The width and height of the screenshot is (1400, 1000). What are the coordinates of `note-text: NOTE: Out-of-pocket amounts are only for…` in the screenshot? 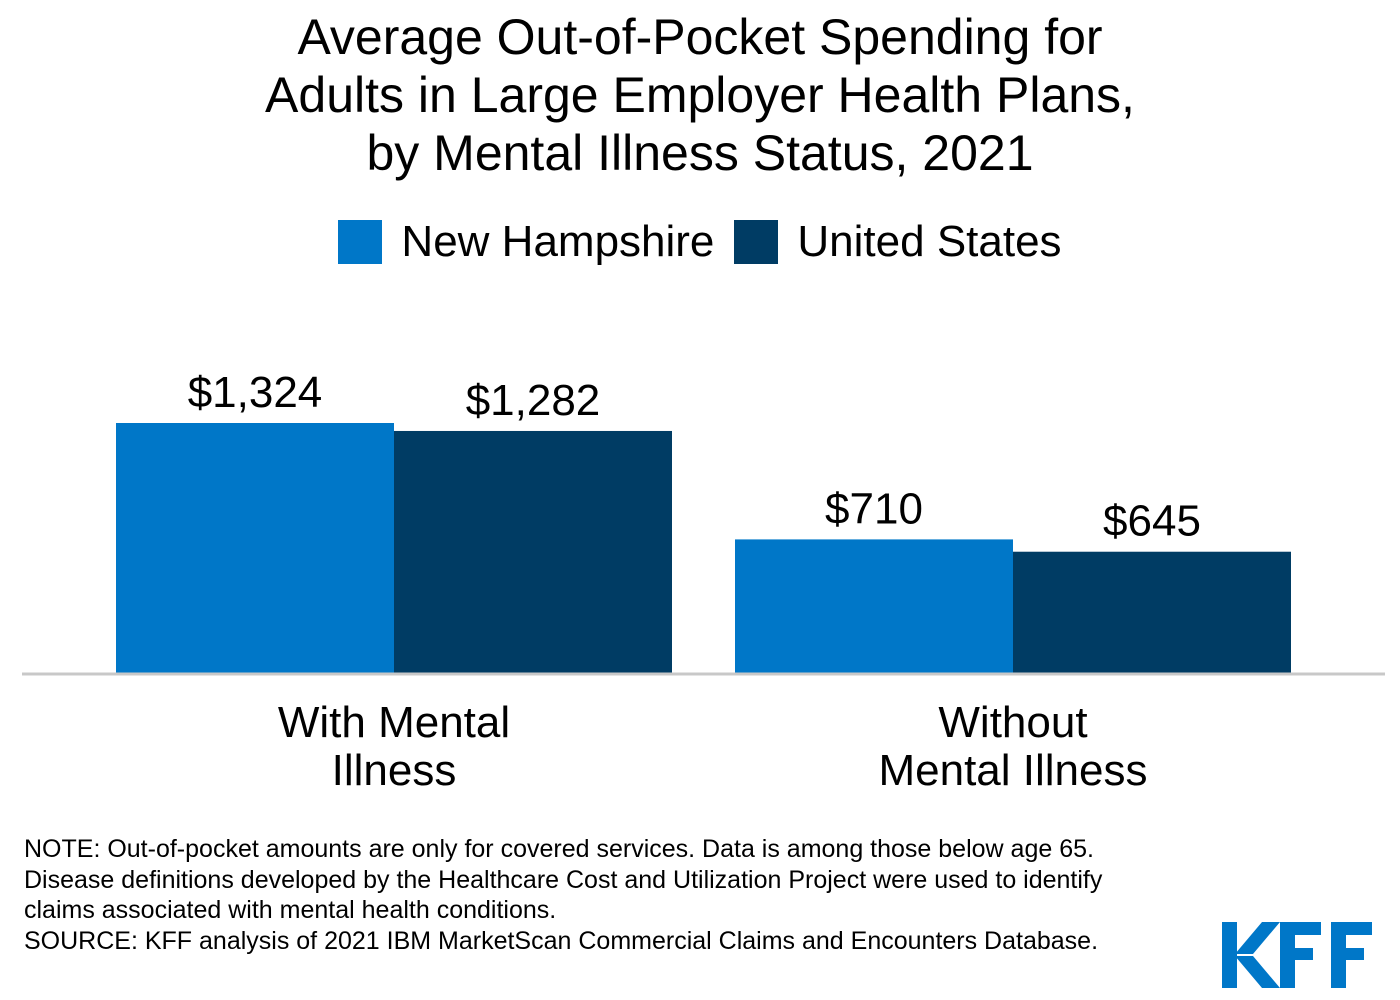 It's located at (563, 879).